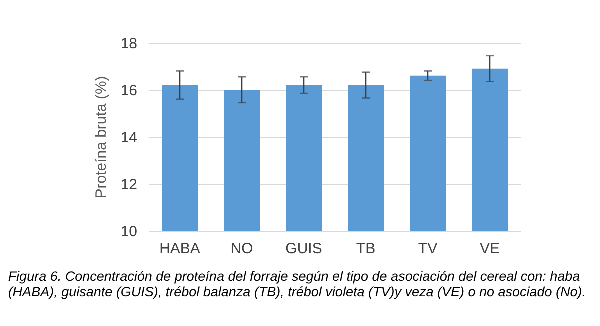 Image resolution: width=600 pixels, height=326 pixels. Describe the element at coordinates (366, 249) in the screenshot. I see `x-tick-label: TB` at that location.